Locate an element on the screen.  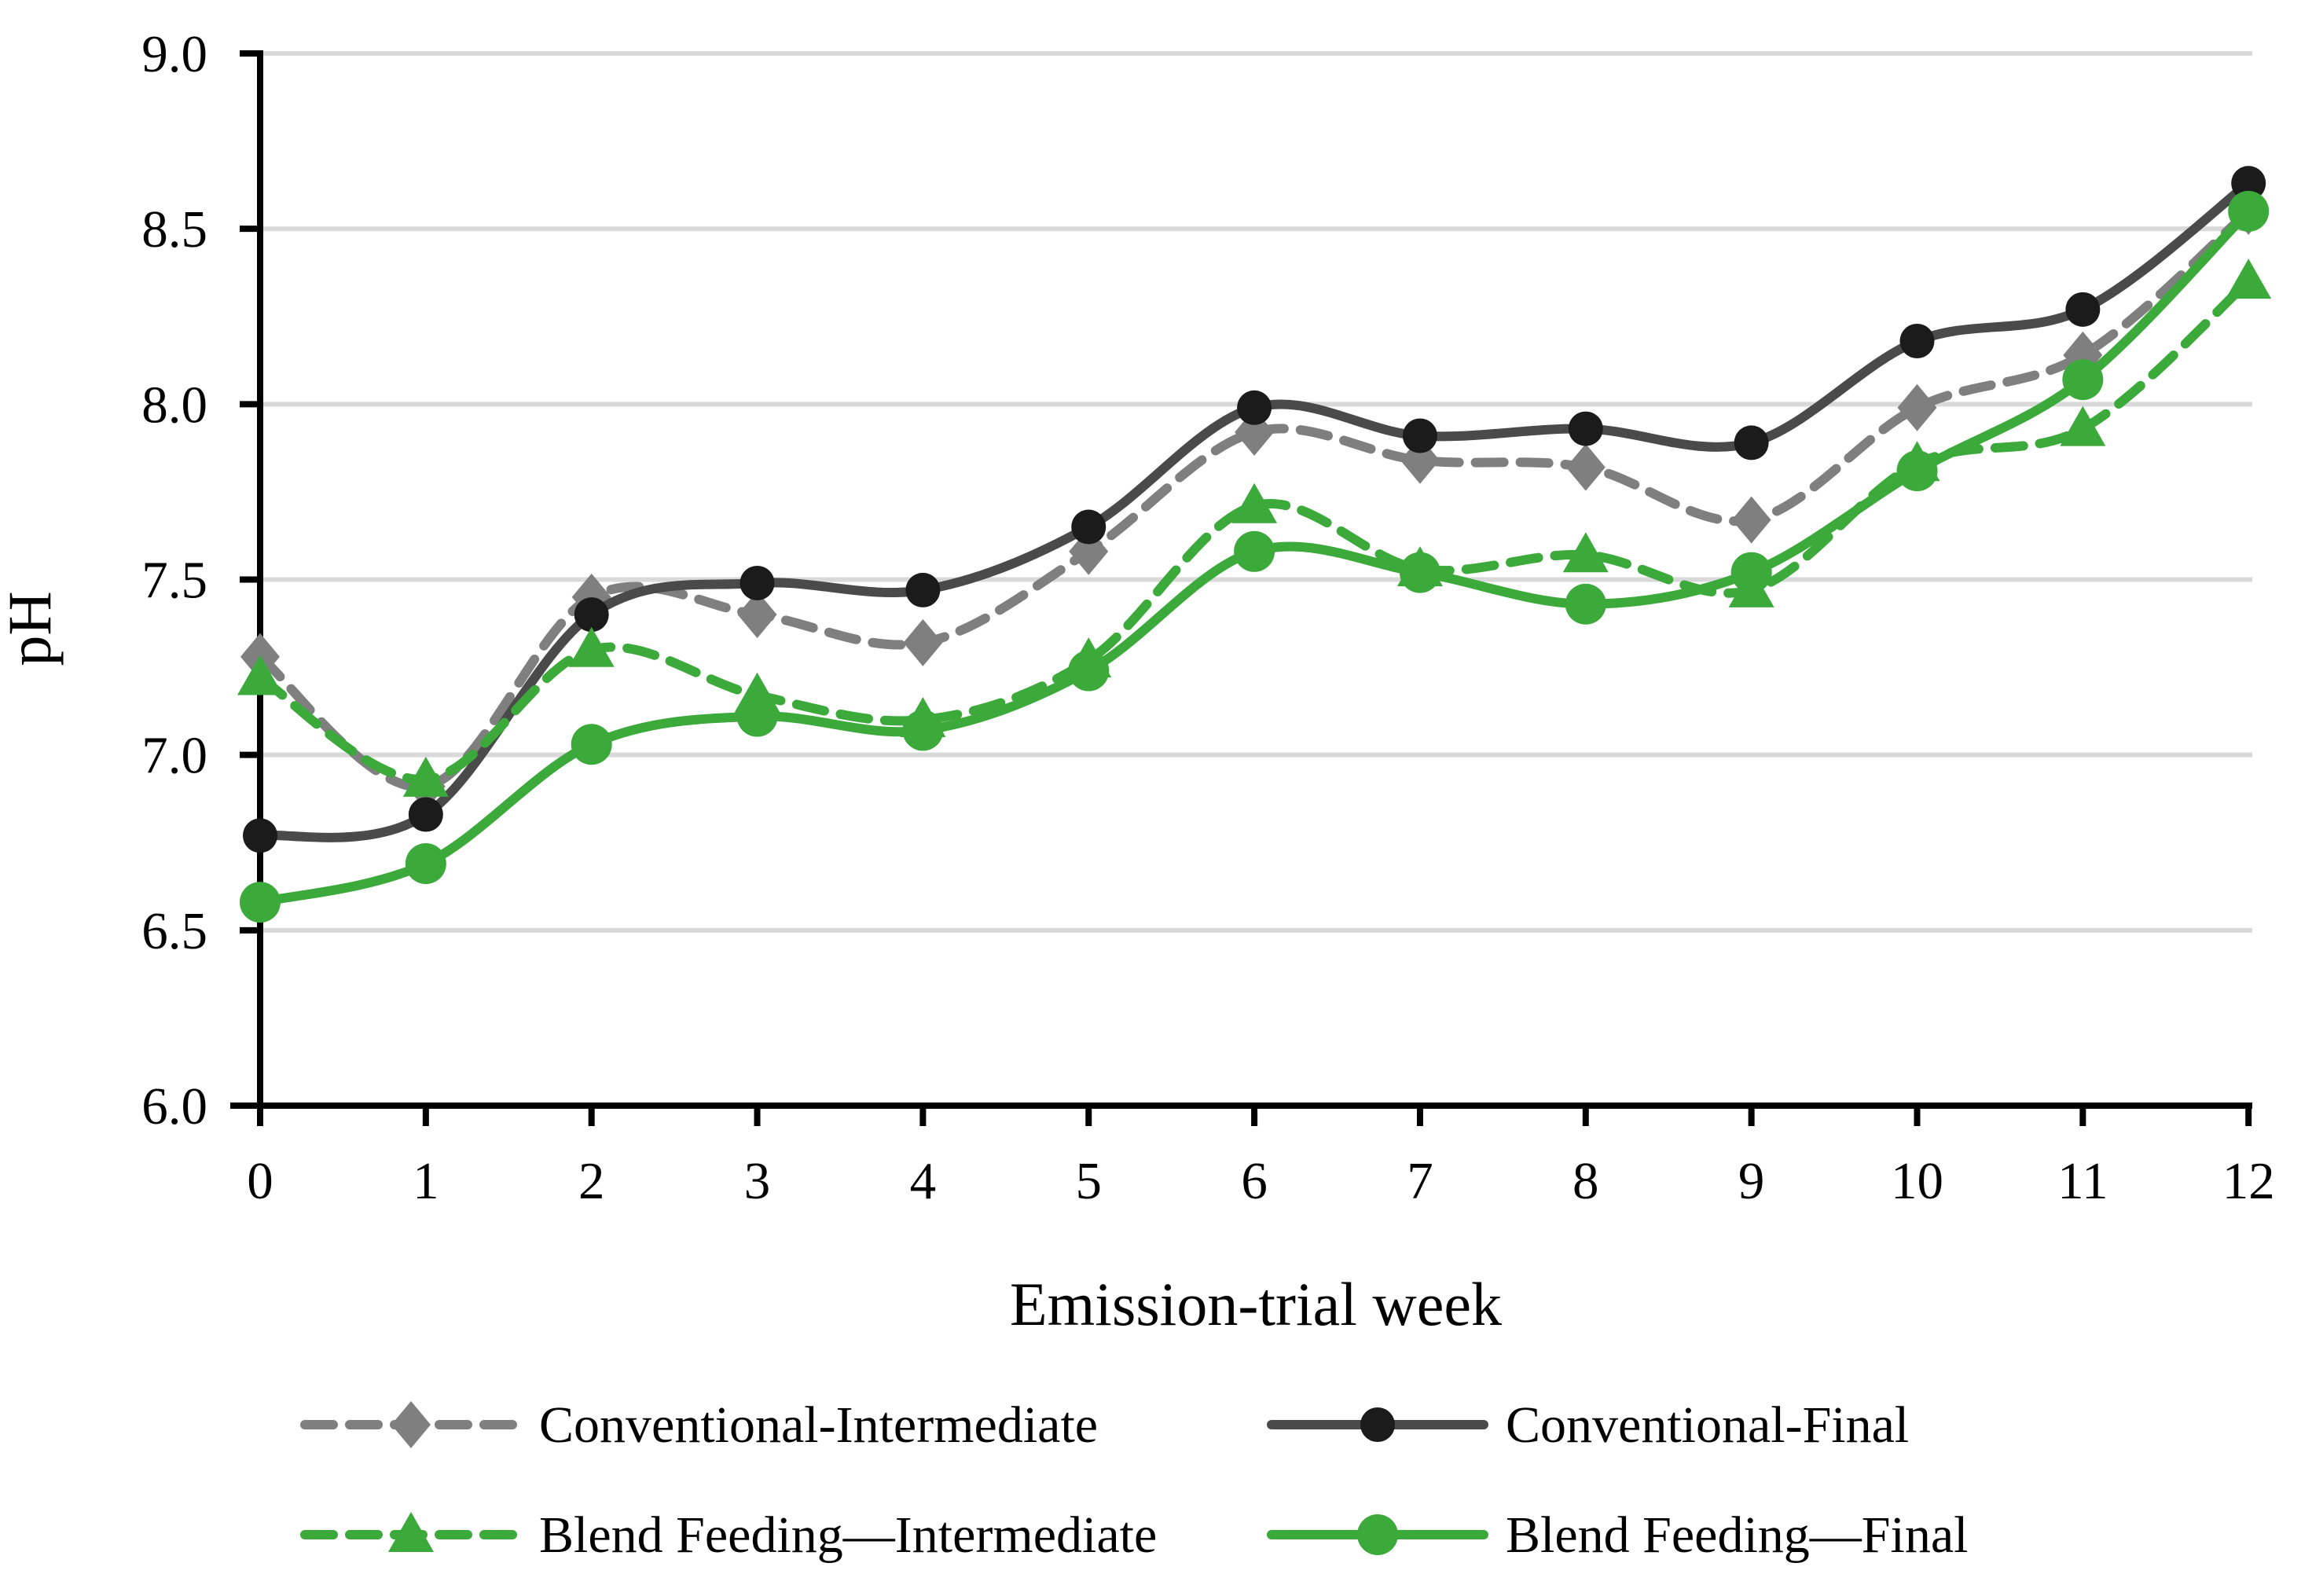
x-tick-label: 5 is located at coordinates (1089, 1181).